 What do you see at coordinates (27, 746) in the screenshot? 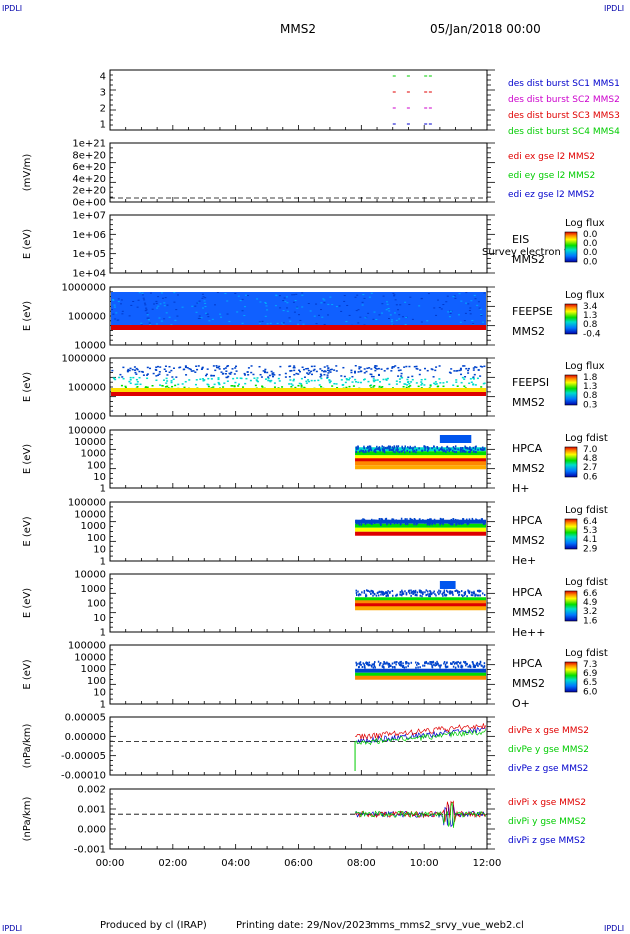
I see `y-axis-label: (nPa/km)` at bounding box center [27, 746].